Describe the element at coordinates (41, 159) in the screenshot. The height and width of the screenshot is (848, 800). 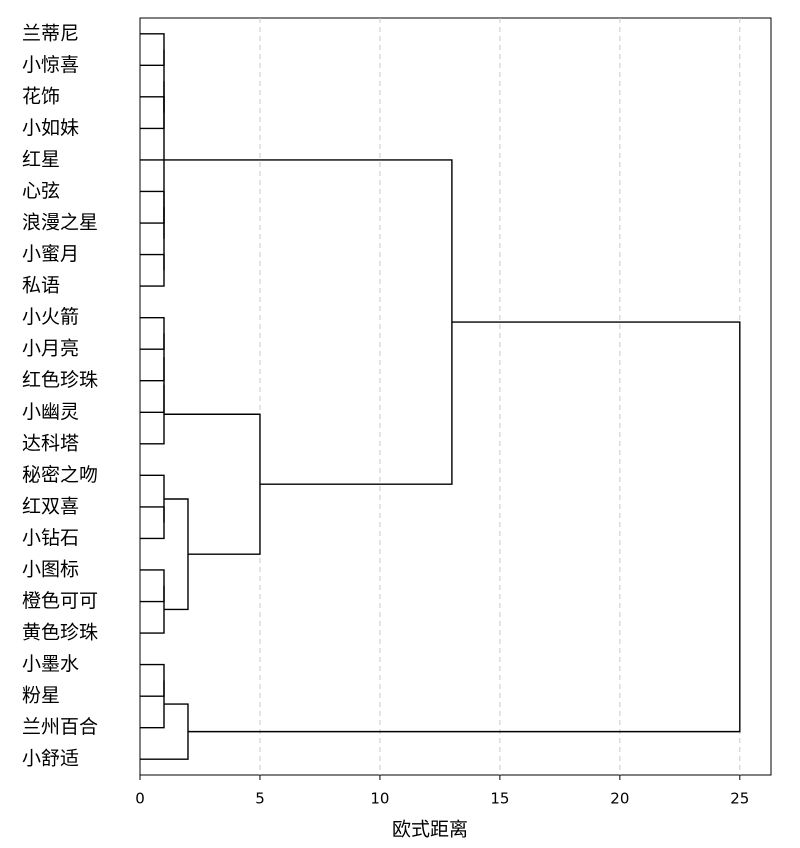
I see `leaf-label: 红星` at that location.